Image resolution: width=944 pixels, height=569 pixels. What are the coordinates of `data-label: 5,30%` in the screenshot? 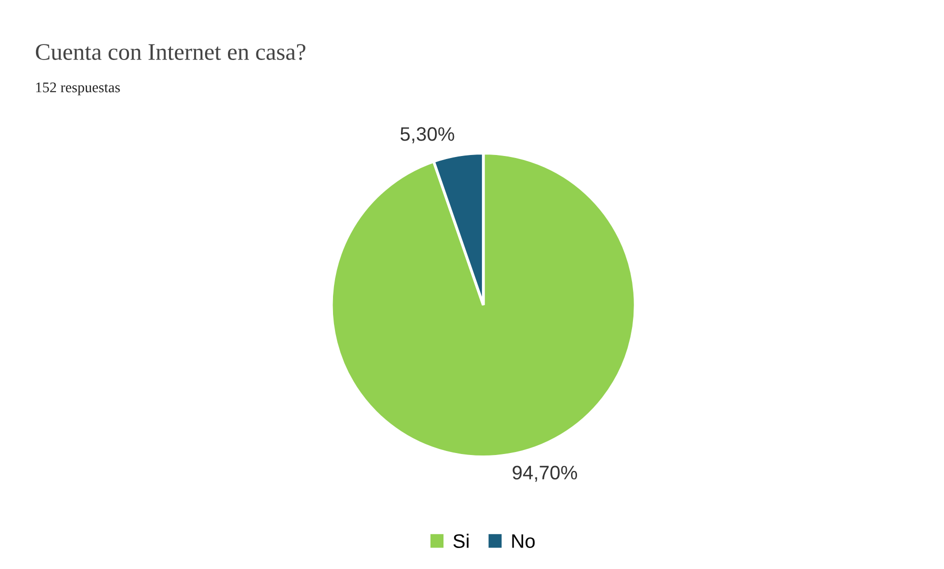 It's located at (427, 135).